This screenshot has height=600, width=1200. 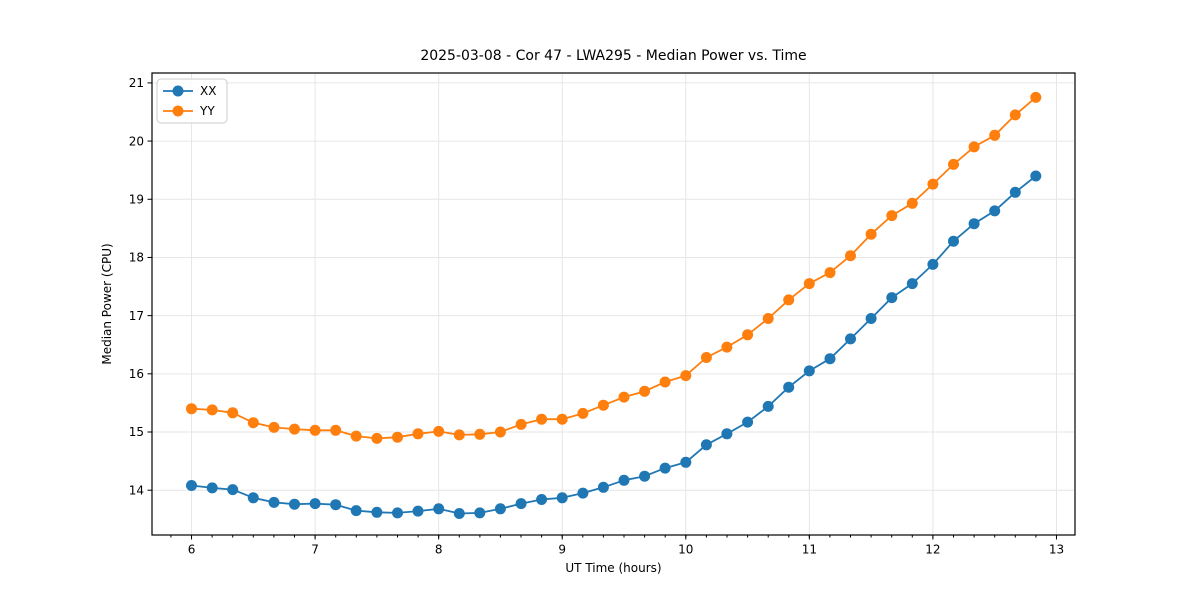 What do you see at coordinates (136, 490) in the screenshot?
I see `y-tick-label: 14` at bounding box center [136, 490].